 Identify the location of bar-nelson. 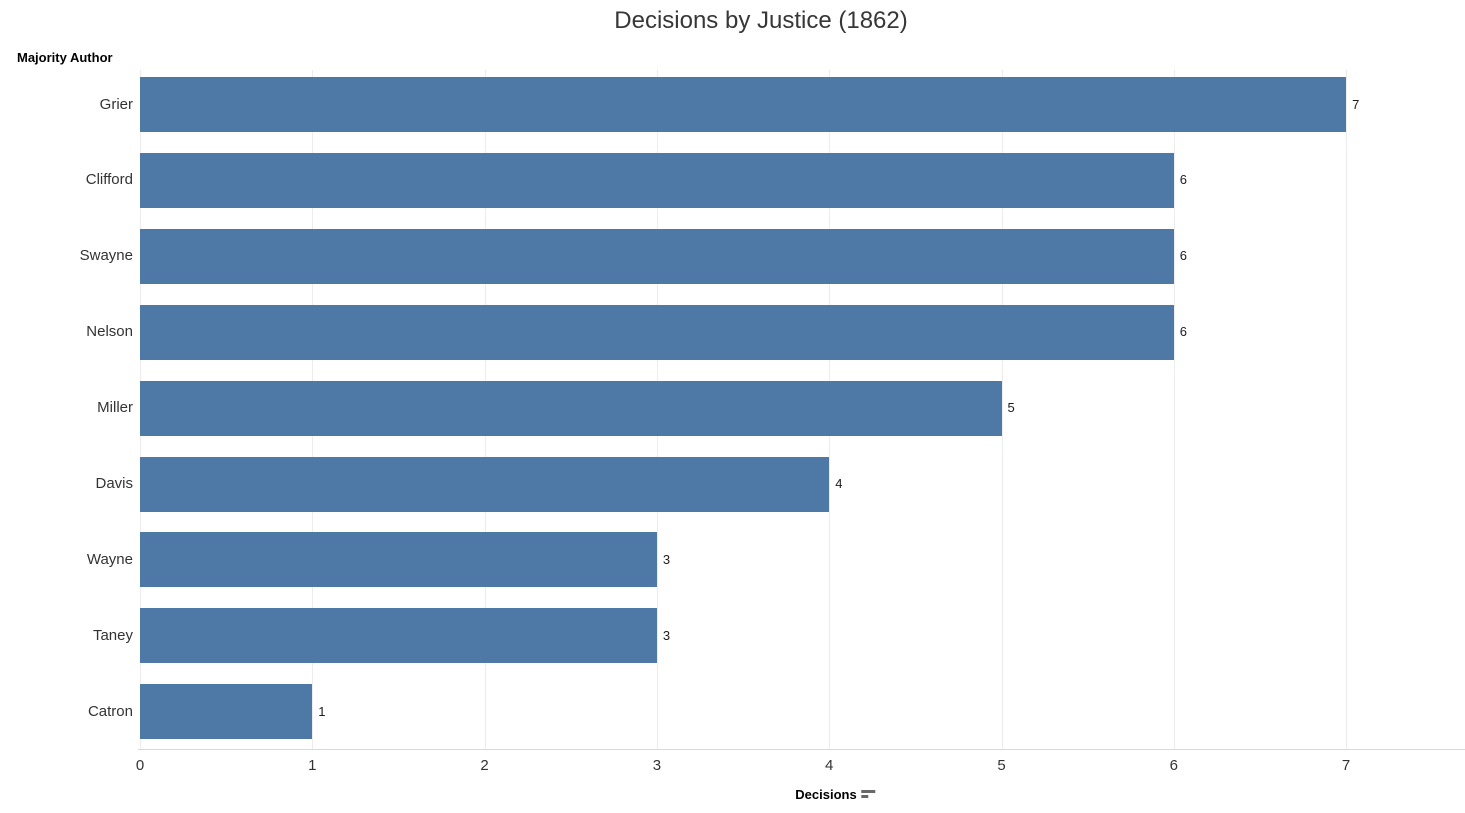
(657, 332).